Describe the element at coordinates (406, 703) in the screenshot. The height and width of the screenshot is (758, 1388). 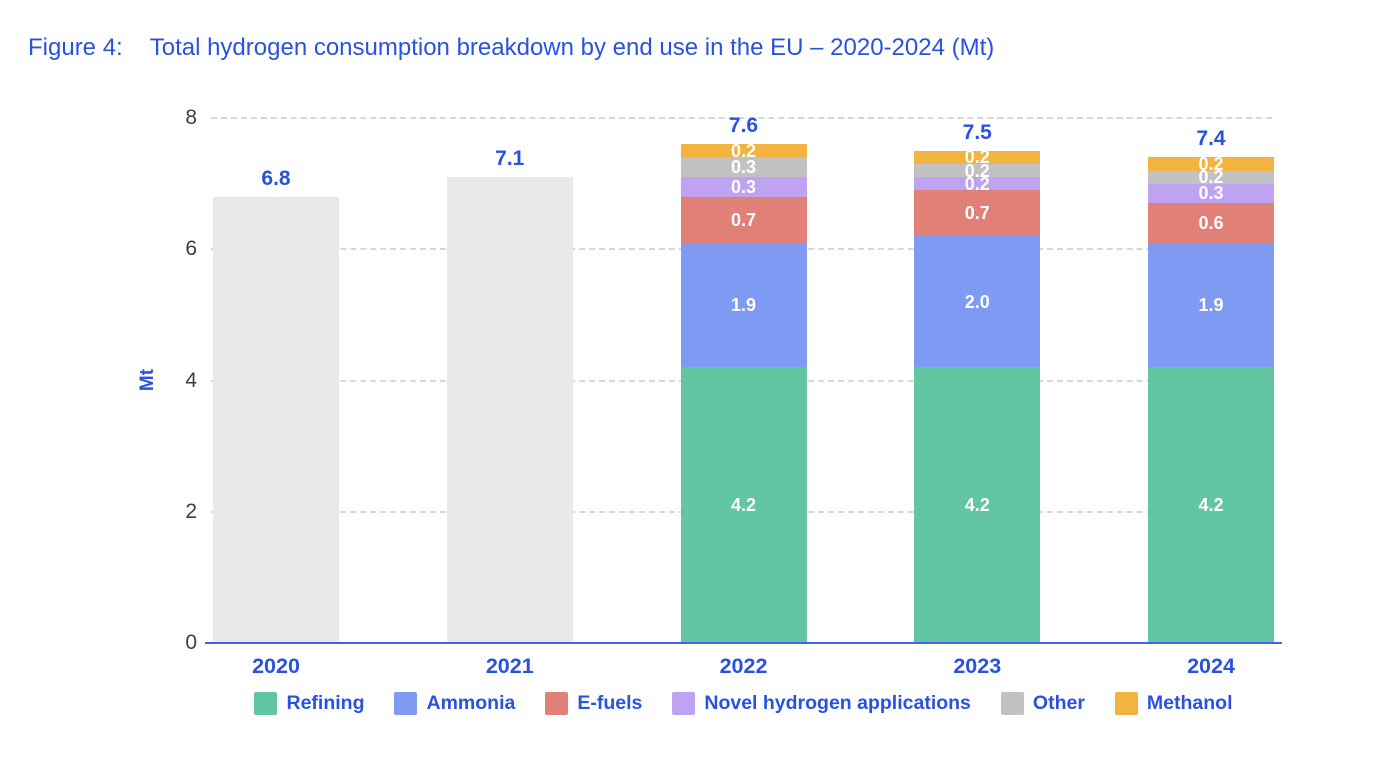
I see `legend-swatch-ammonia-icon` at that location.